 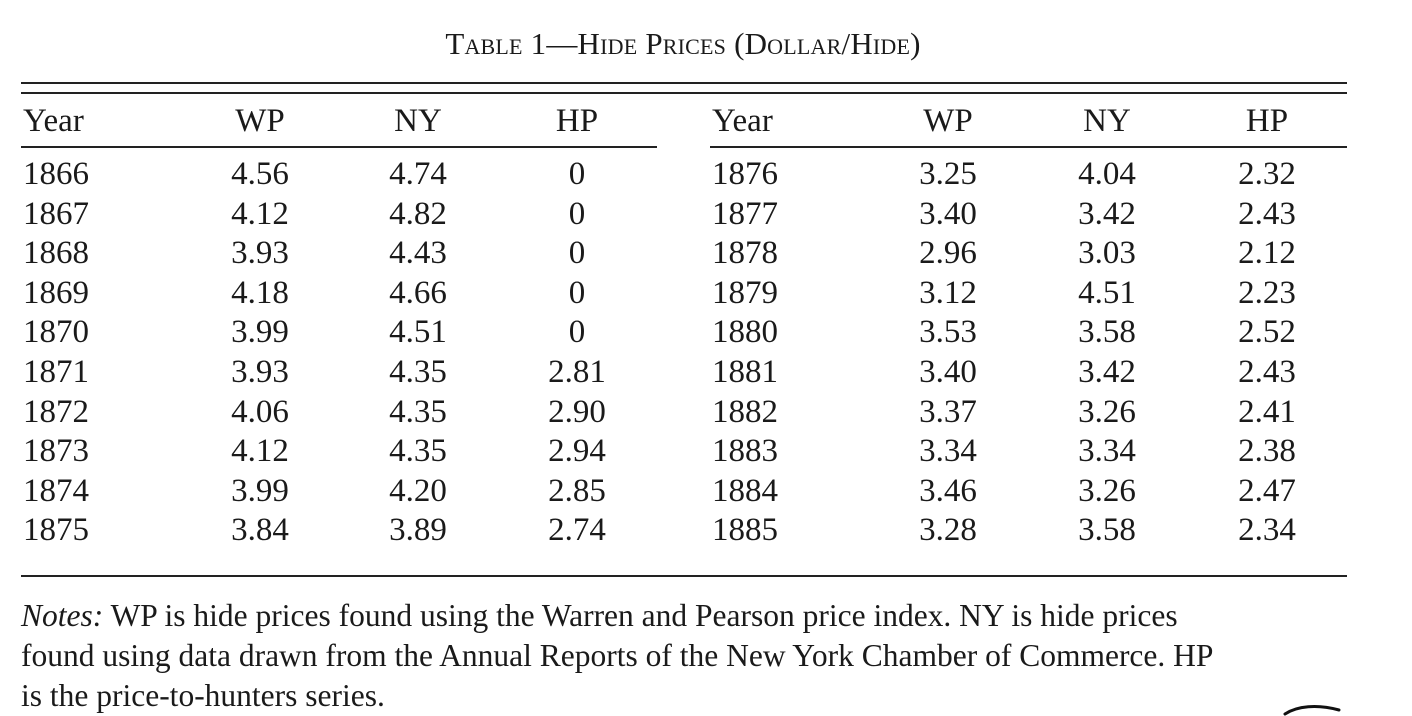 What do you see at coordinates (53, 121) in the screenshot?
I see `header-year-left: Year` at bounding box center [53, 121].